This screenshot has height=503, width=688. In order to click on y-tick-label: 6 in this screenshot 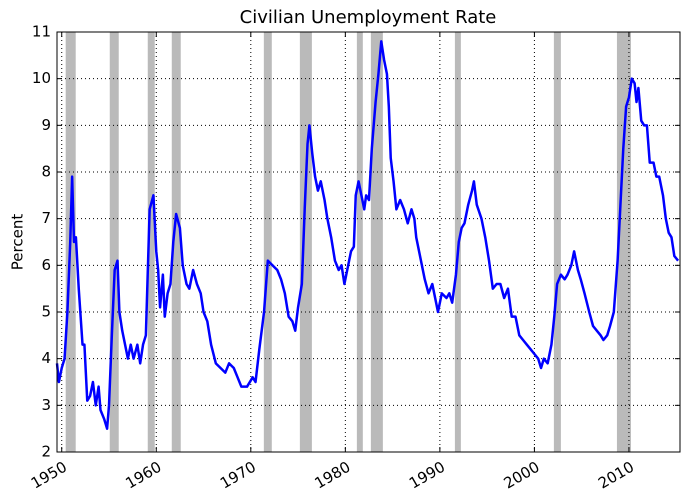, I will do `click(46, 265)`.